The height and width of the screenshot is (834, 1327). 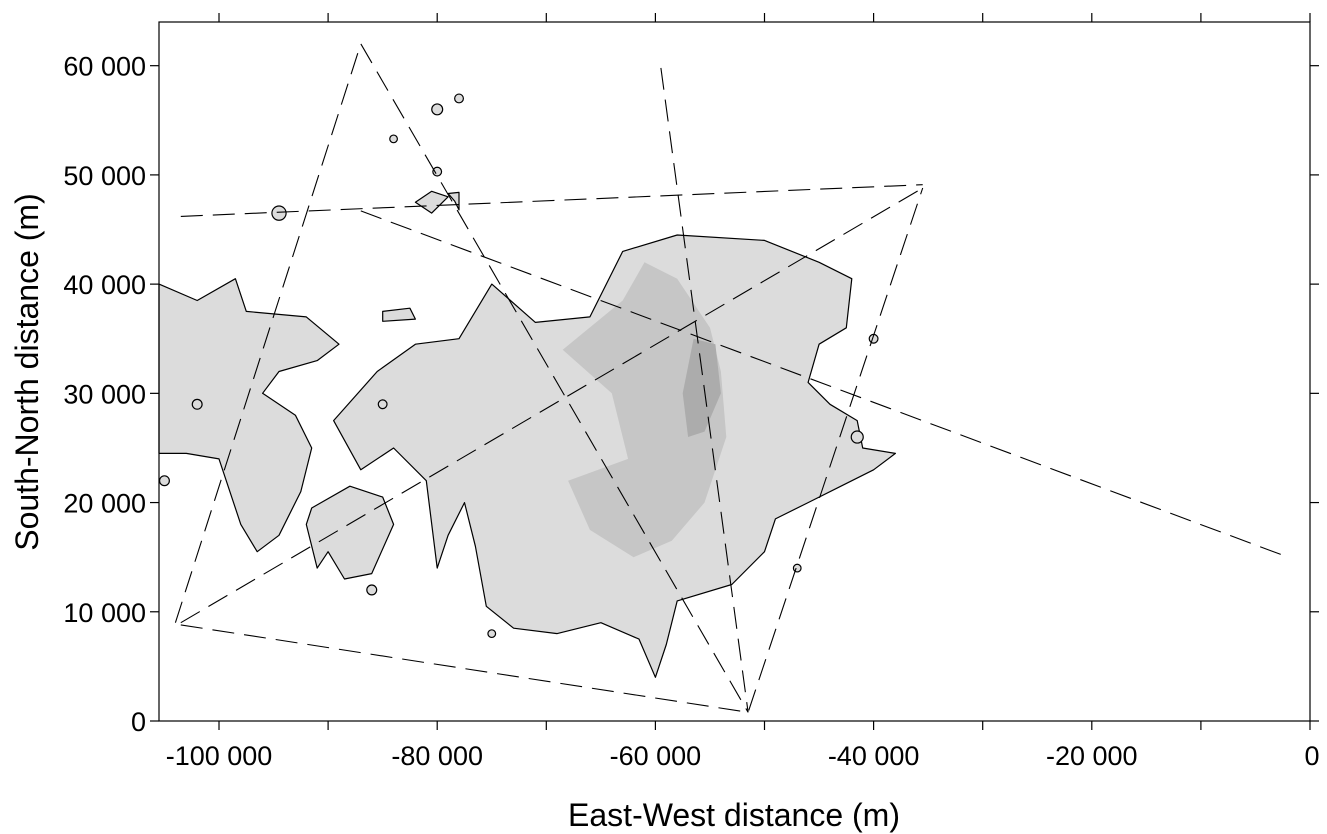 I want to click on x-axis-tick-labels: -100 000 -80 000 -60 000 -40 000 -20 000 0, so click(x=743, y=756).